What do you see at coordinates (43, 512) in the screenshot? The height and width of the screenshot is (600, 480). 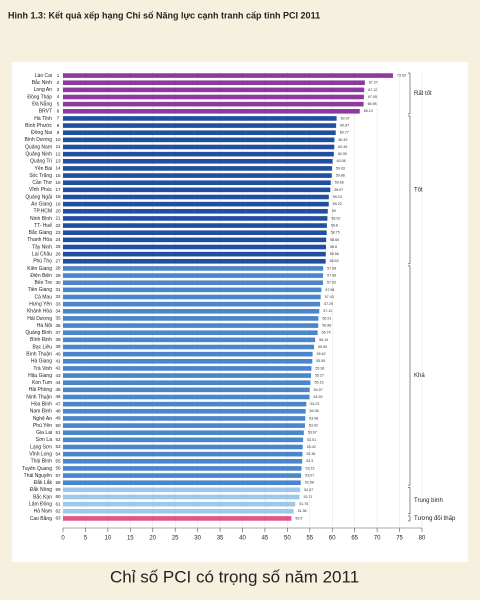 I see `category-label: Hà Nam` at bounding box center [43, 512].